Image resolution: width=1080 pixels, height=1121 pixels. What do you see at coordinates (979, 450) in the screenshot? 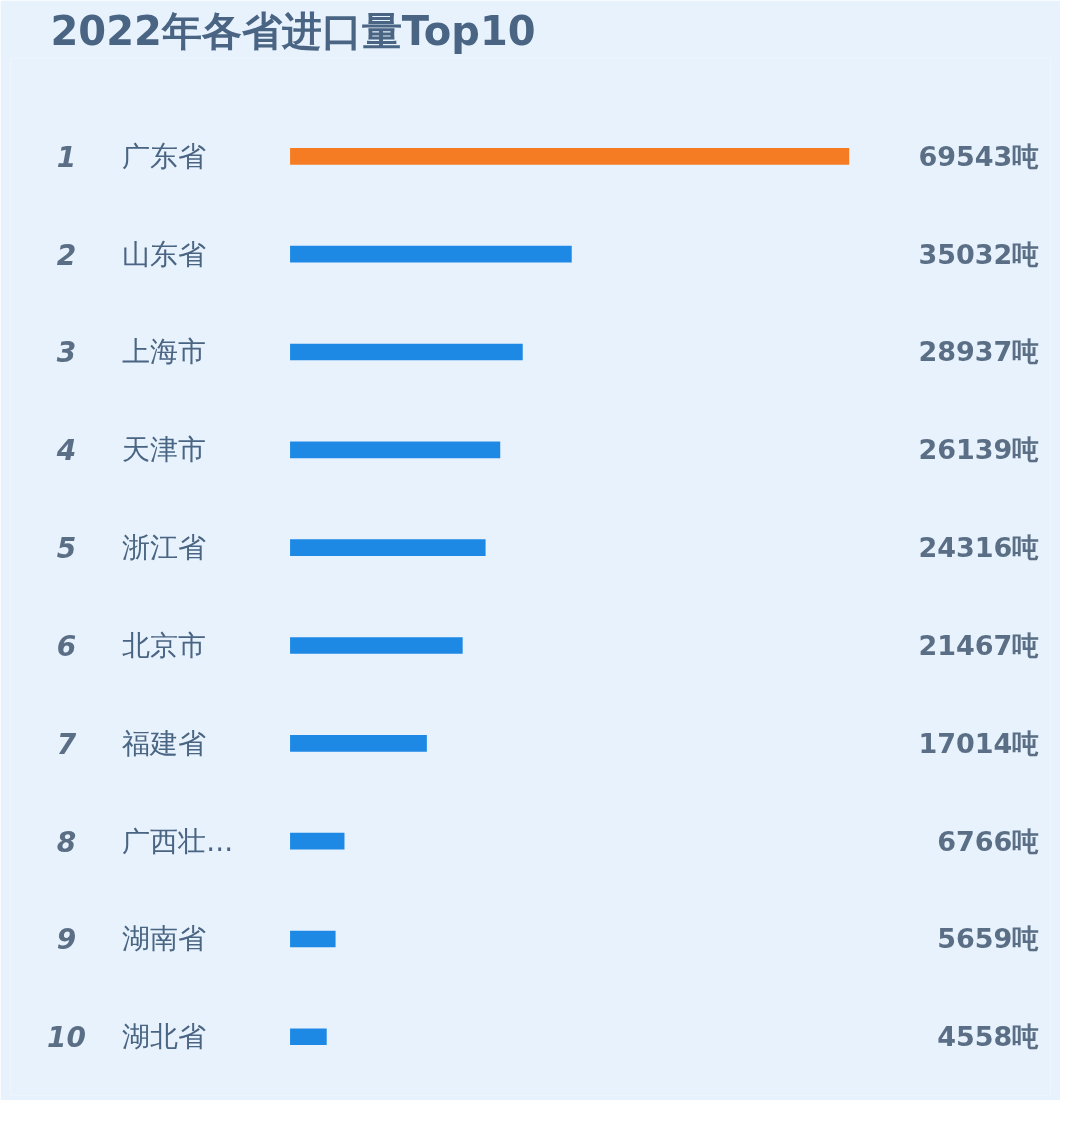
I see `data-label: 26139吨` at bounding box center [979, 450].